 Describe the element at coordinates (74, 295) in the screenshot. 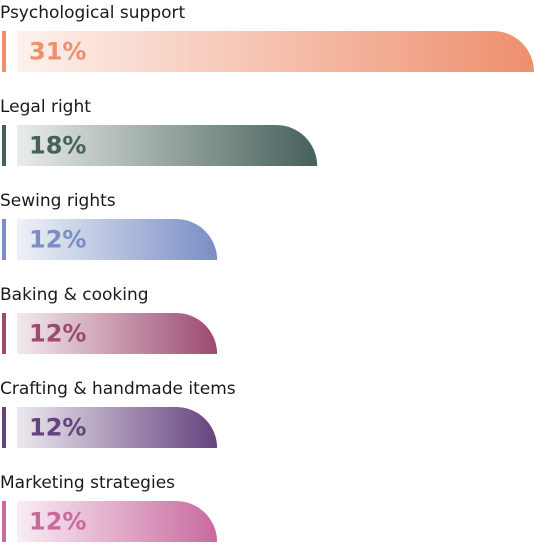

I see `category-label: Baking & cooking` at that location.